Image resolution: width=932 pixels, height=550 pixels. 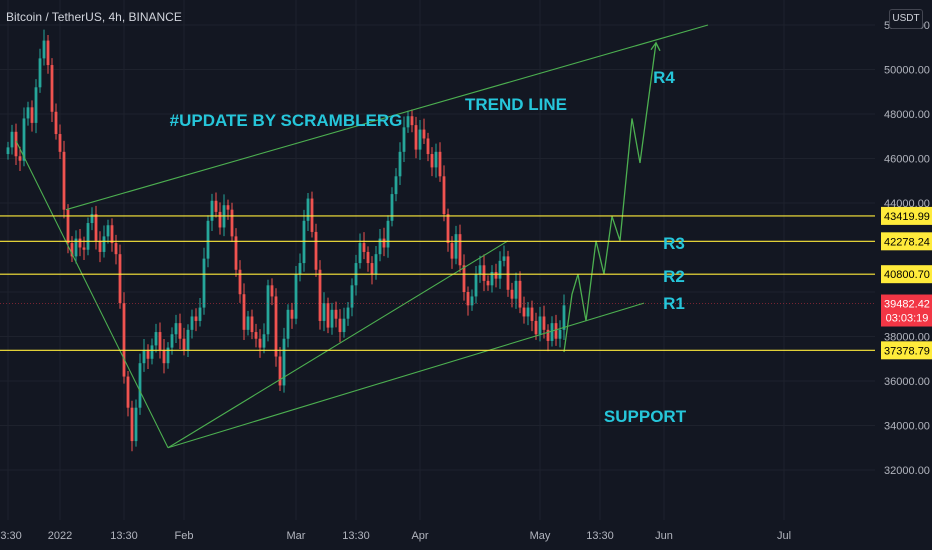 I want to click on annotation-text: SUPPORT, so click(x=645, y=416).